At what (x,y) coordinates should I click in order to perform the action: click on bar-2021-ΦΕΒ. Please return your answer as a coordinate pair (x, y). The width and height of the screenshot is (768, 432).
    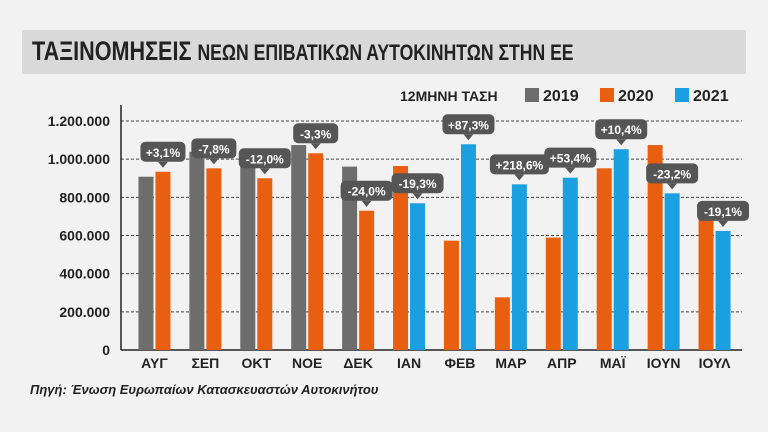
    Looking at the image, I should click on (468, 247).